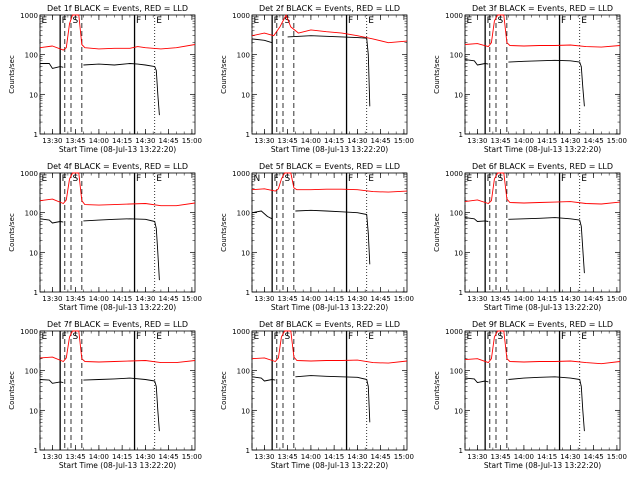 The height and width of the screenshot is (484, 640). Describe the element at coordinates (117, 8) in the screenshot. I see `panel-title: Det 1f BLACK = Events, RED = LLD` at that location.